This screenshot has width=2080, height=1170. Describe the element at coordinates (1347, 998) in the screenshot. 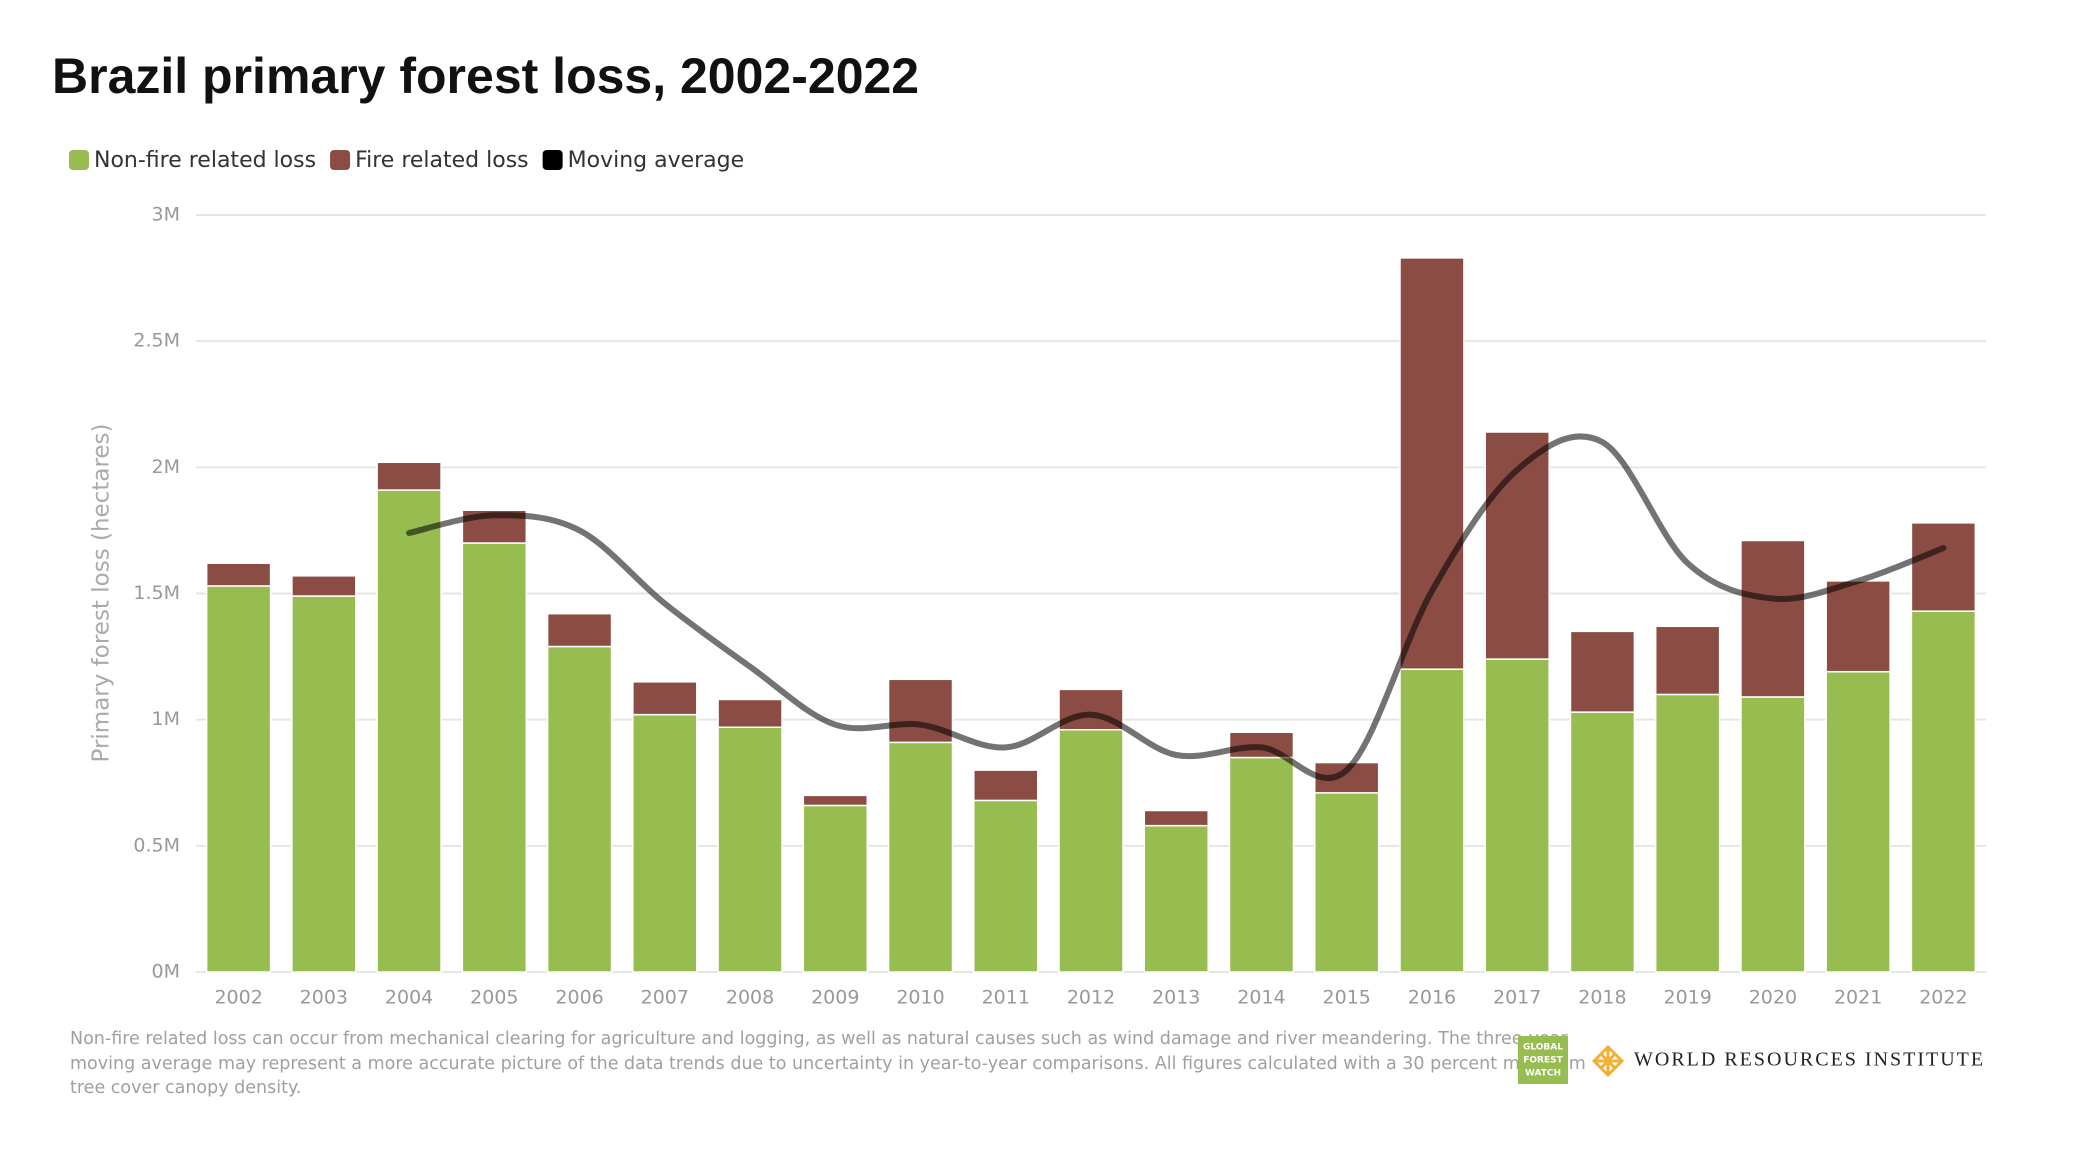

I see `x-tick-label: 2015` at that location.